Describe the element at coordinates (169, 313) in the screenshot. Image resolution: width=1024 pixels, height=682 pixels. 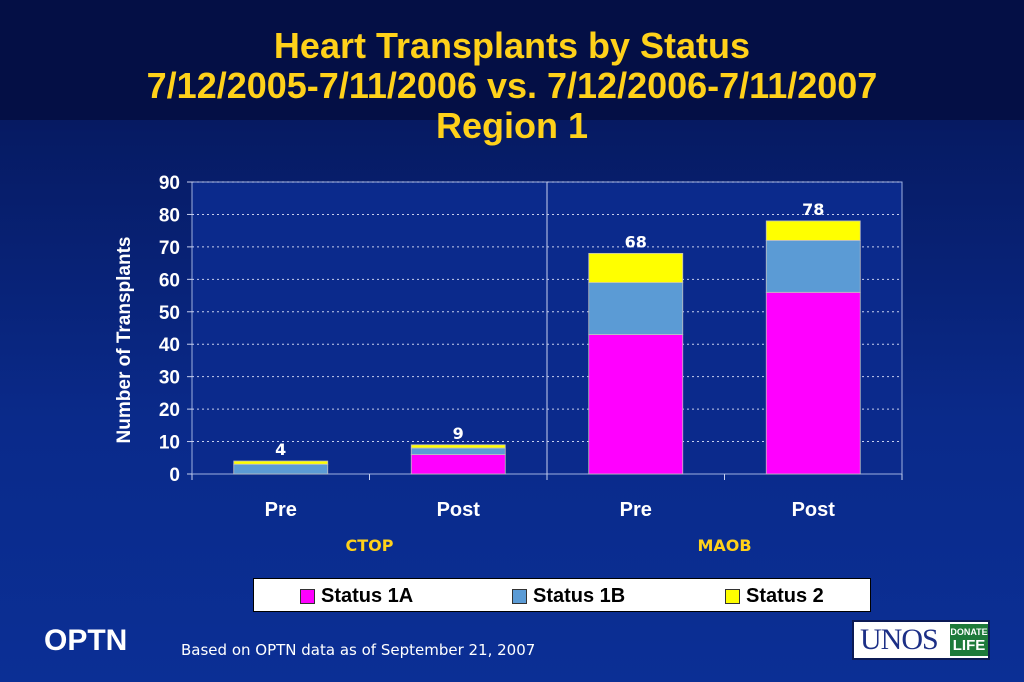
I see `y-tick-label: 50` at that location.